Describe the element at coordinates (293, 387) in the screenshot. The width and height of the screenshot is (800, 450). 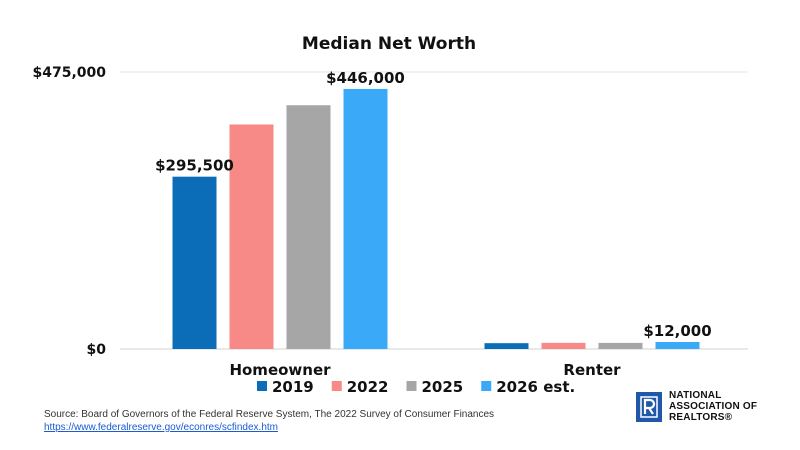
I see `legend-label: 2019` at that location.